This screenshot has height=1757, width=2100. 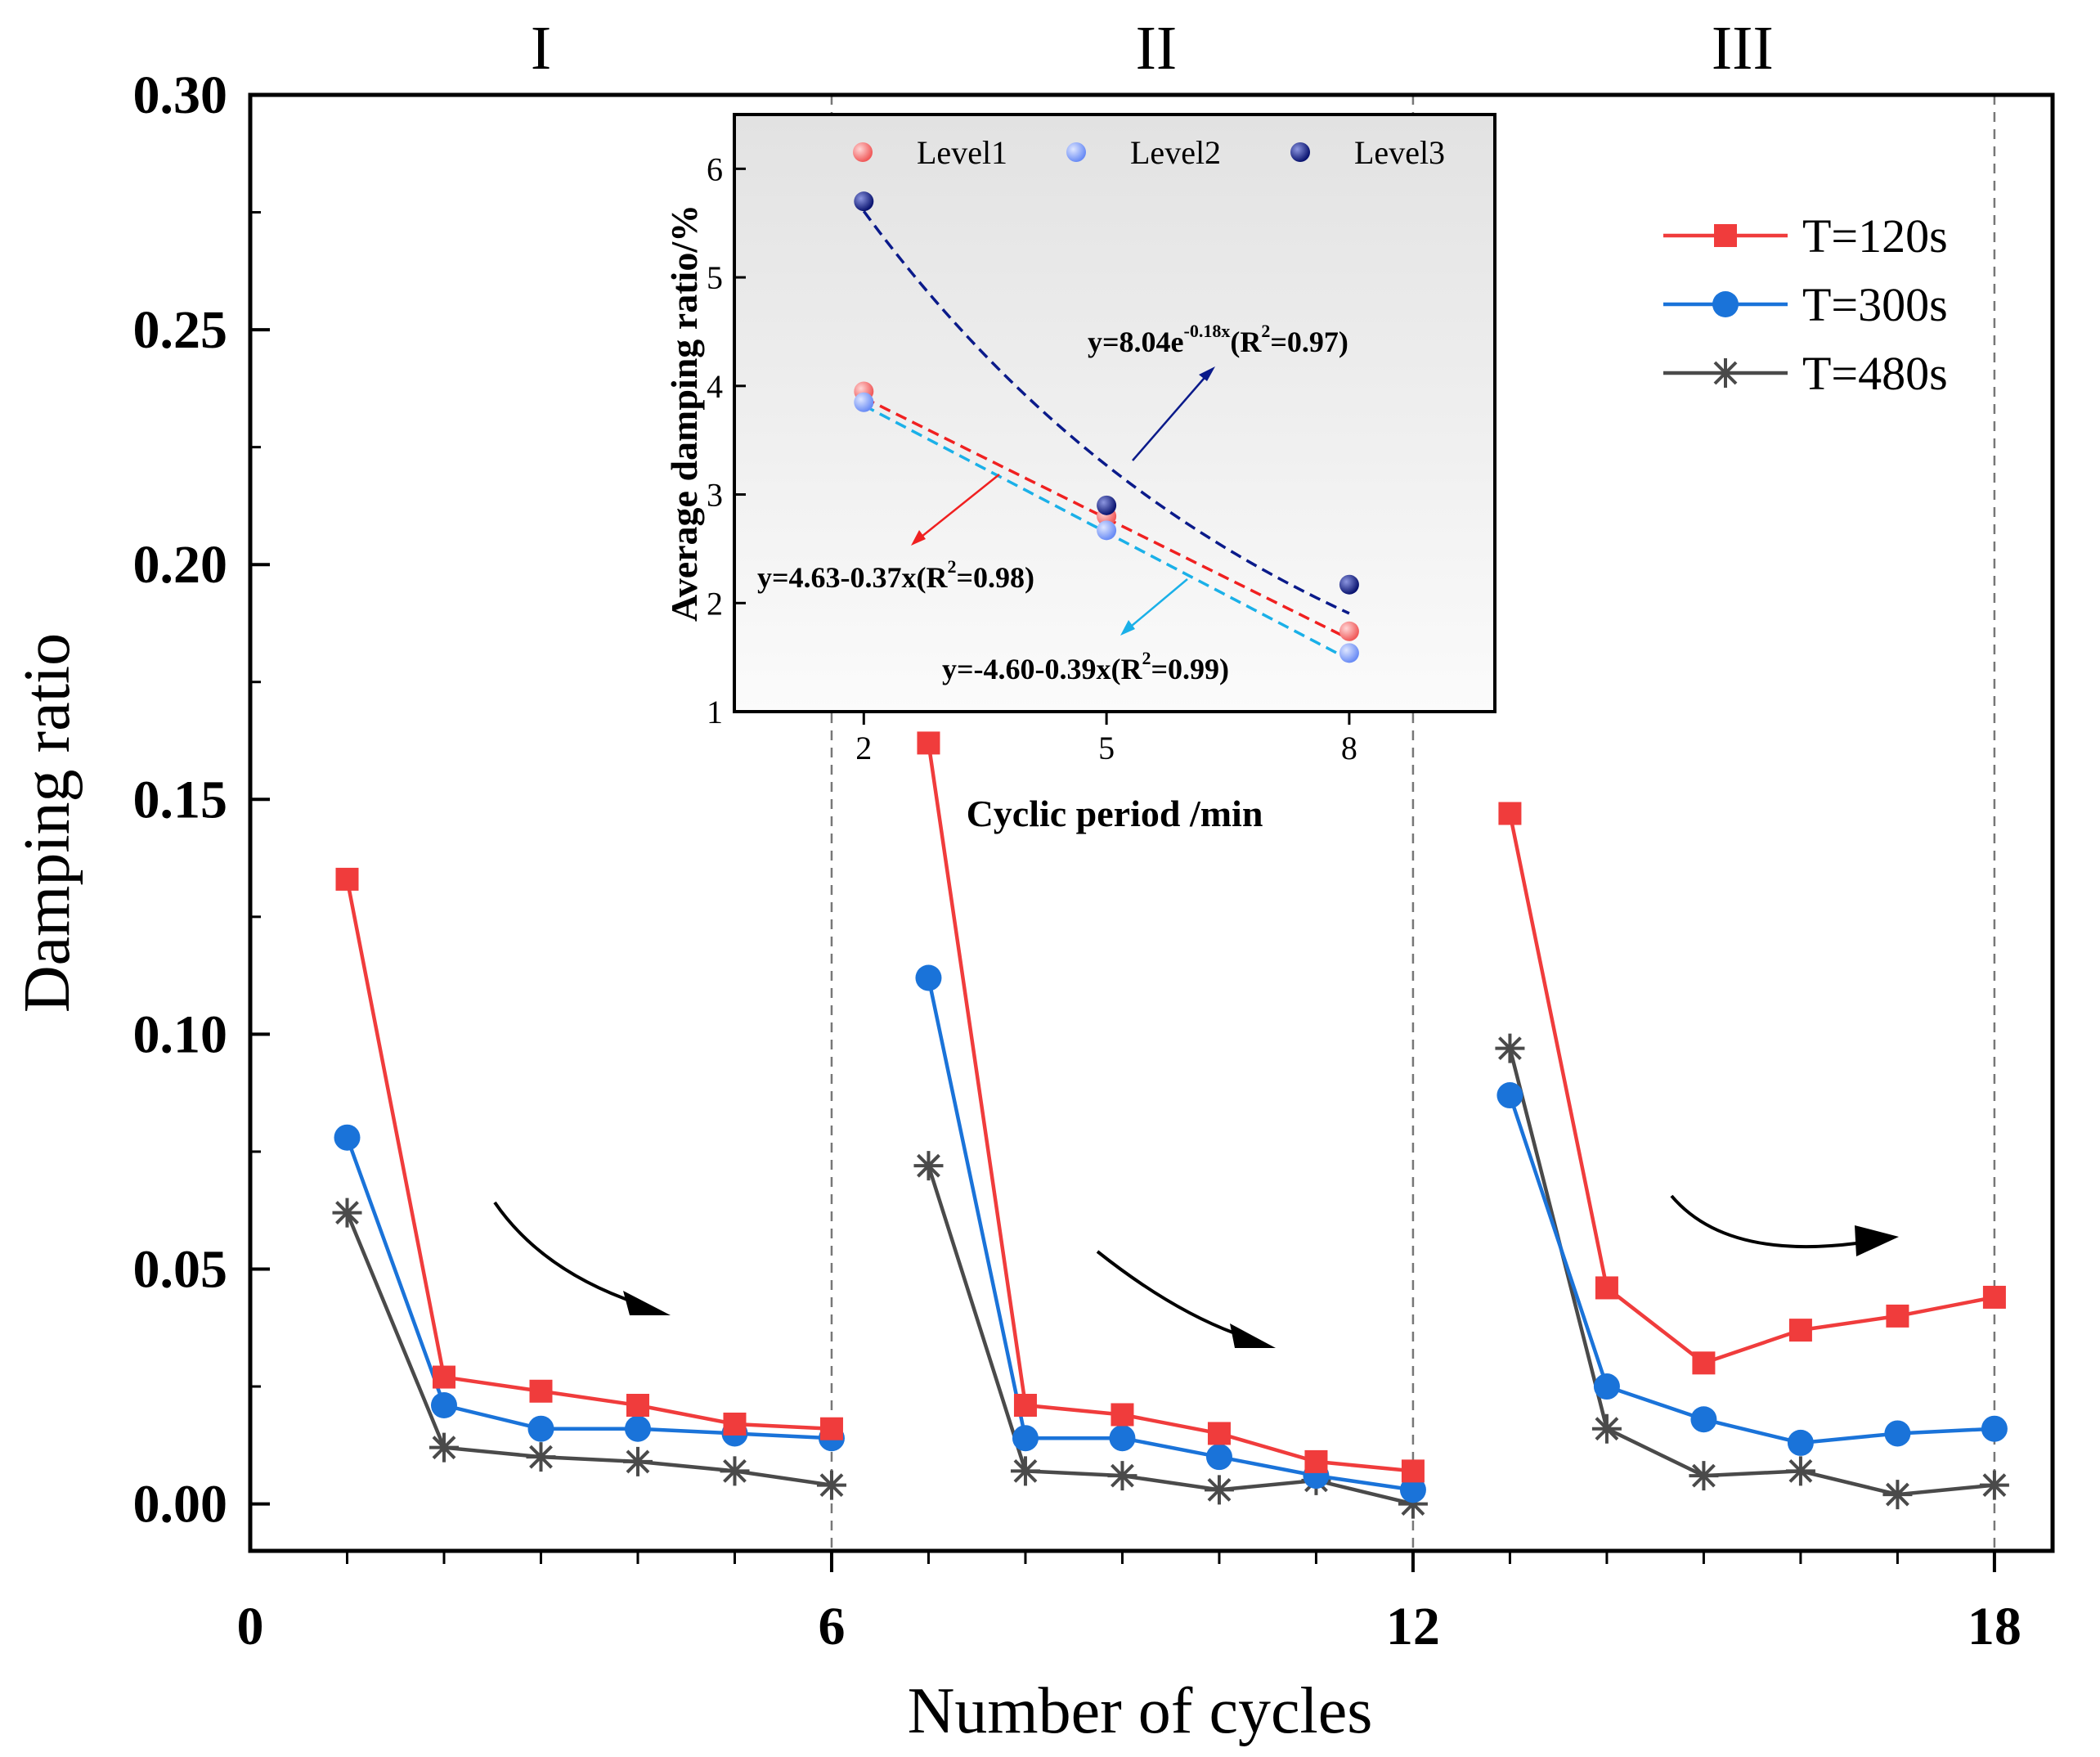 I want to click on trend-arrow-2-head, so click(x=1253, y=1335).